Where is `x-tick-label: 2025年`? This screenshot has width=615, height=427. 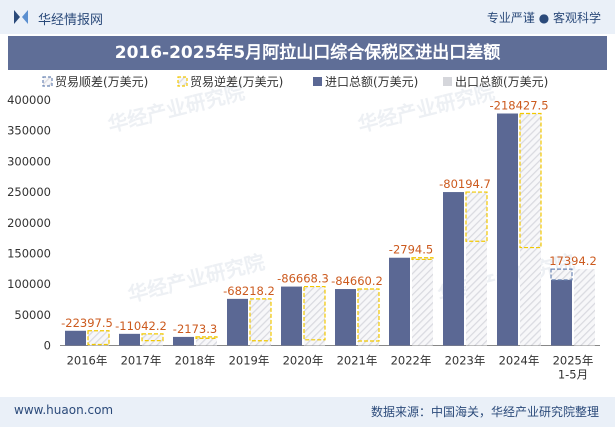
x-tick-label: 2025年 is located at coordinates (573, 361).